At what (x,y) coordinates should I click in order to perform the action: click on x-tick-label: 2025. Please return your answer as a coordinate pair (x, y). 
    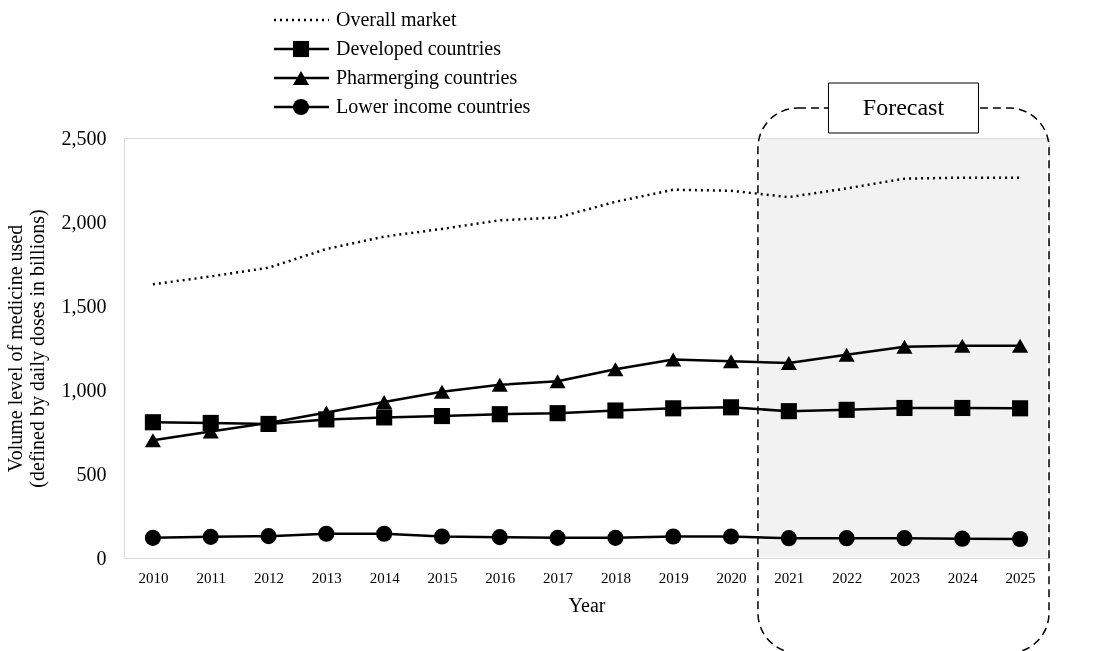
    Looking at the image, I should click on (1020, 577).